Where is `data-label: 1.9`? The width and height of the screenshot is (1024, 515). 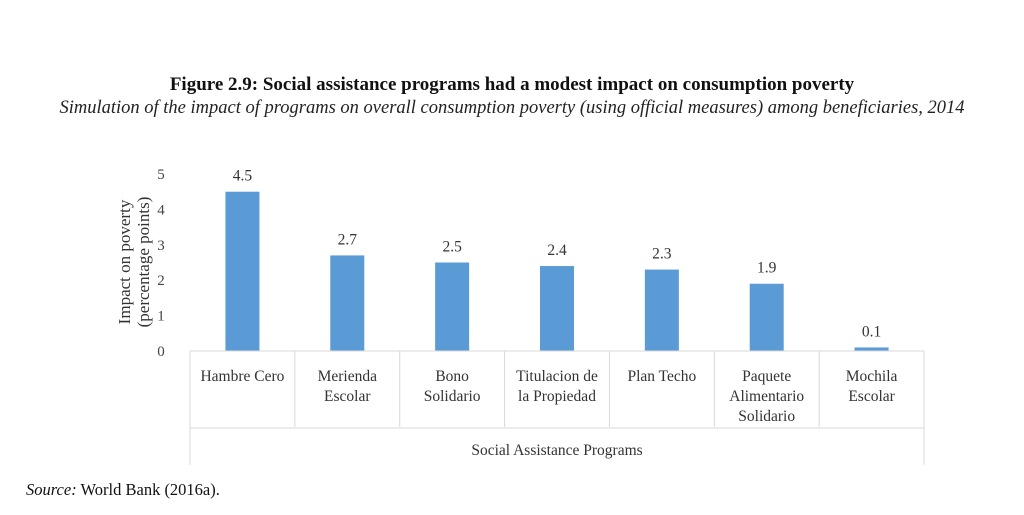 data-label: 1.9 is located at coordinates (767, 268).